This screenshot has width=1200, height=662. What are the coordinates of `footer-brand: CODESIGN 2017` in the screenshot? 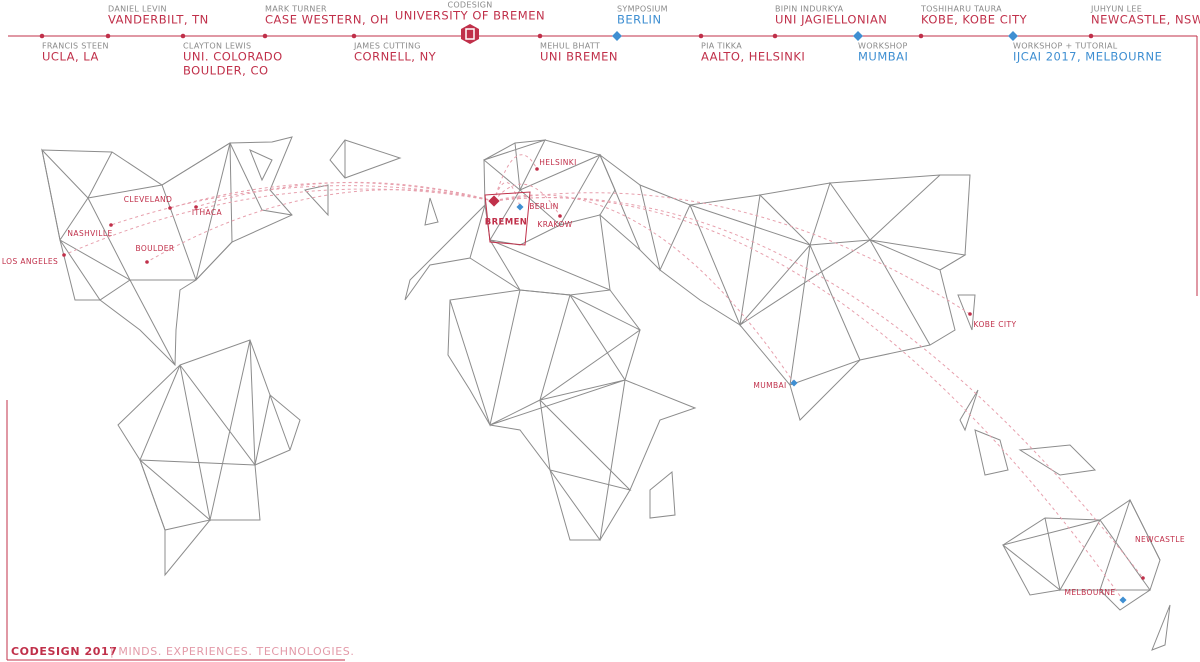 It's located at (64, 651).